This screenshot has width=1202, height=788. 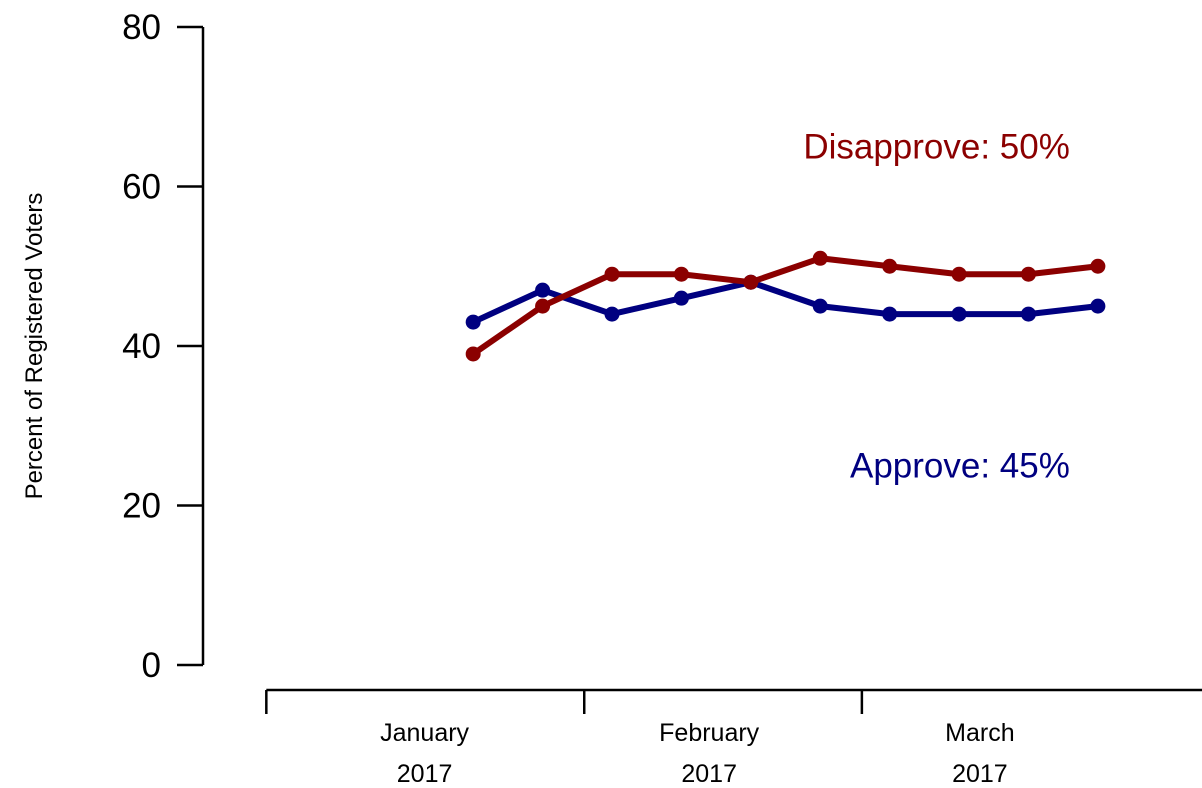 I want to click on y-tick-label: 60, so click(x=141, y=187).